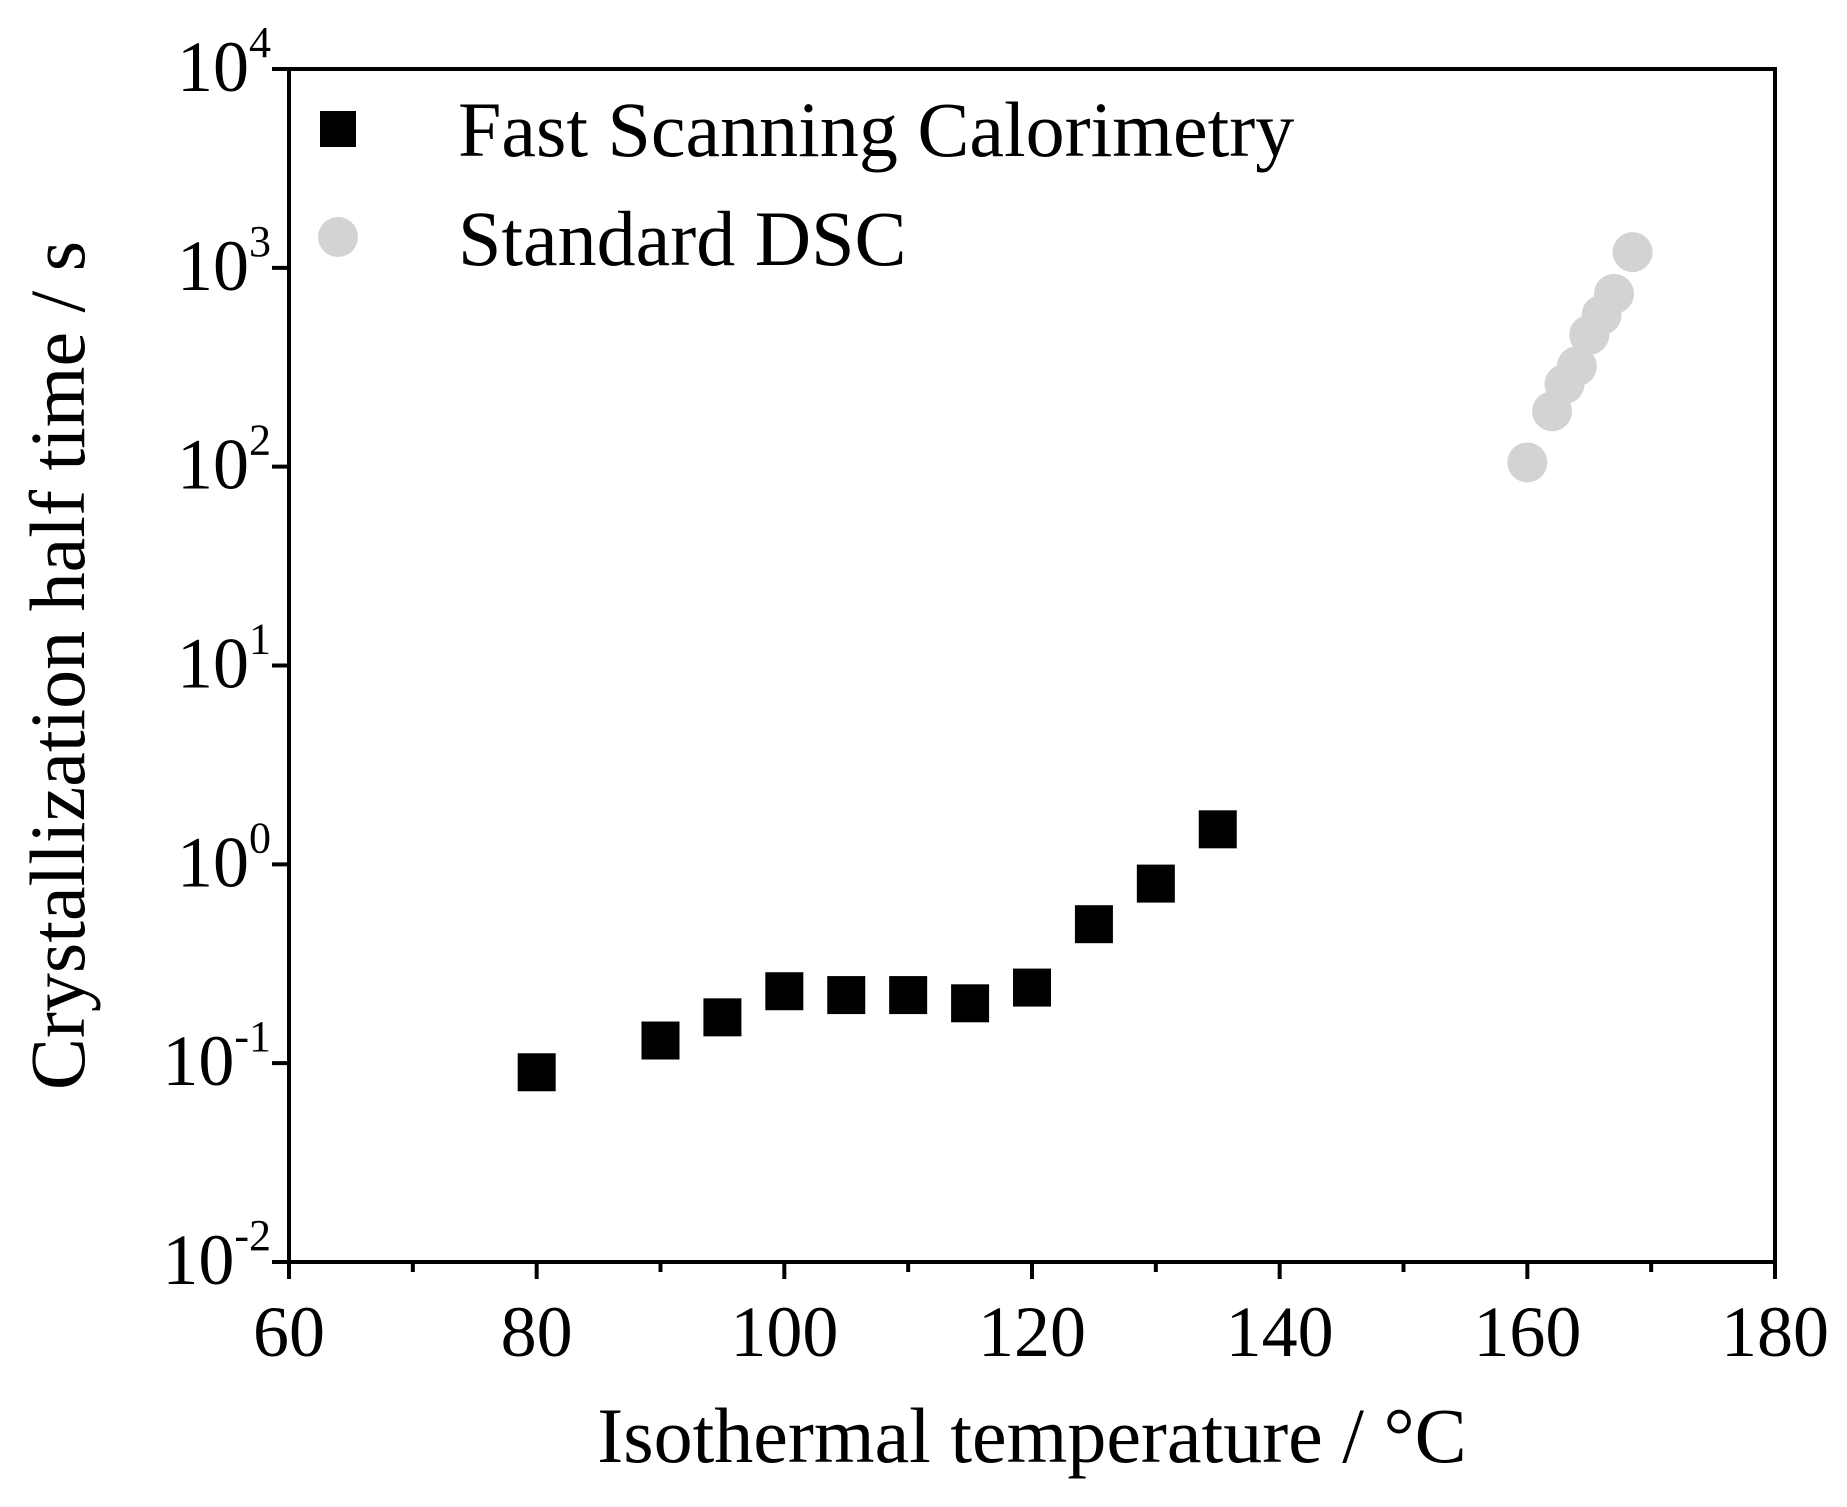 The width and height of the screenshot is (1847, 1507). Describe the element at coordinates (289, 1332) in the screenshot. I see `x-tick-label: 60` at that location.